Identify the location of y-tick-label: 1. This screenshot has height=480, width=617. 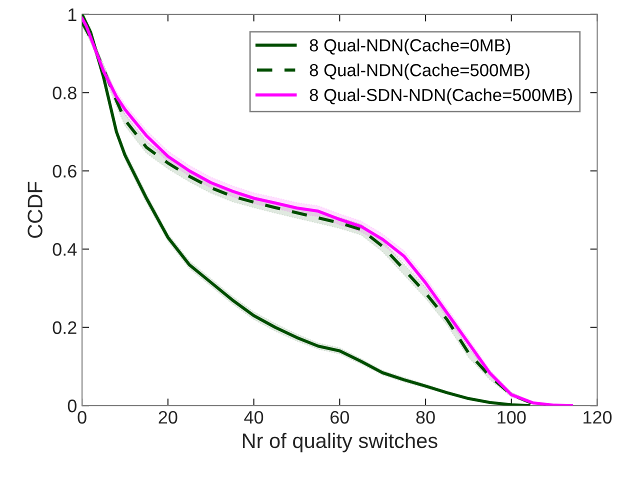
(72, 14).